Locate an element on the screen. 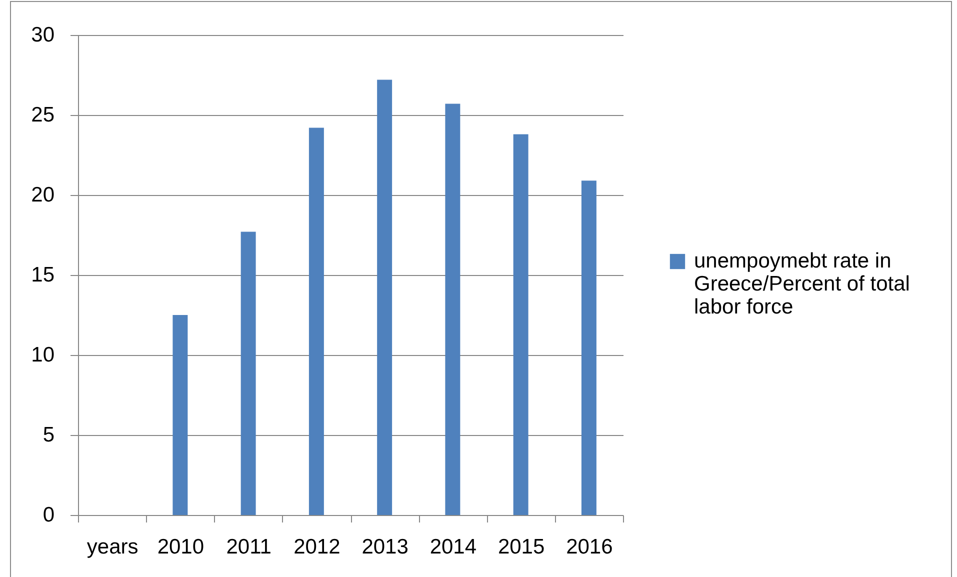  x-tick-label: years is located at coordinates (112, 547).